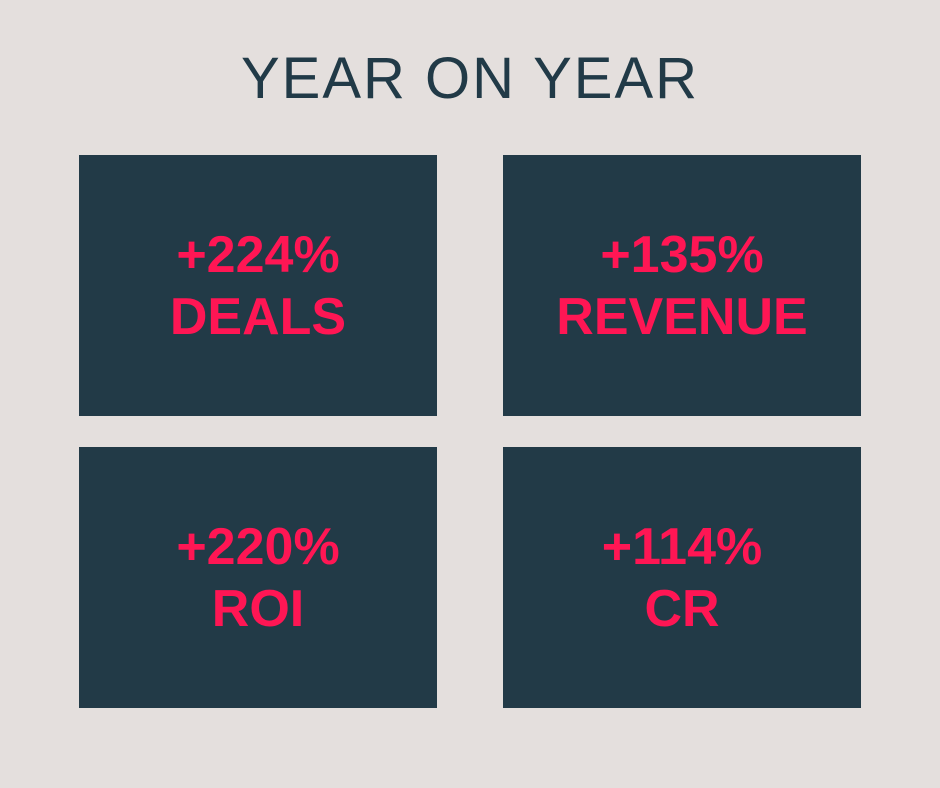 This screenshot has height=788, width=940. What do you see at coordinates (258, 577) in the screenshot?
I see `metric-card: +220% ROI` at bounding box center [258, 577].